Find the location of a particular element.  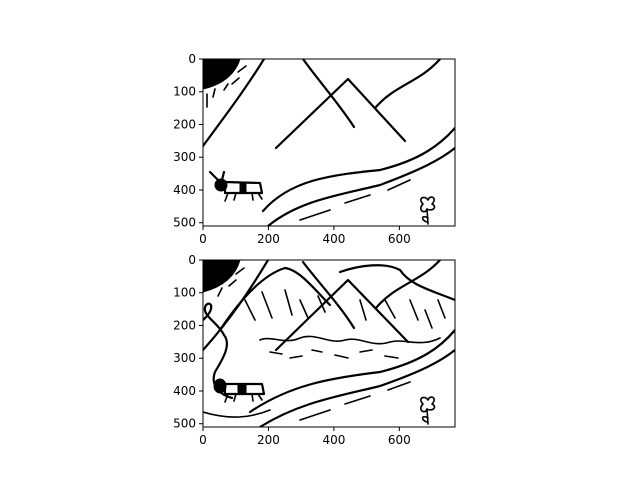

foreground-contour is located at coordinates (237, 413).